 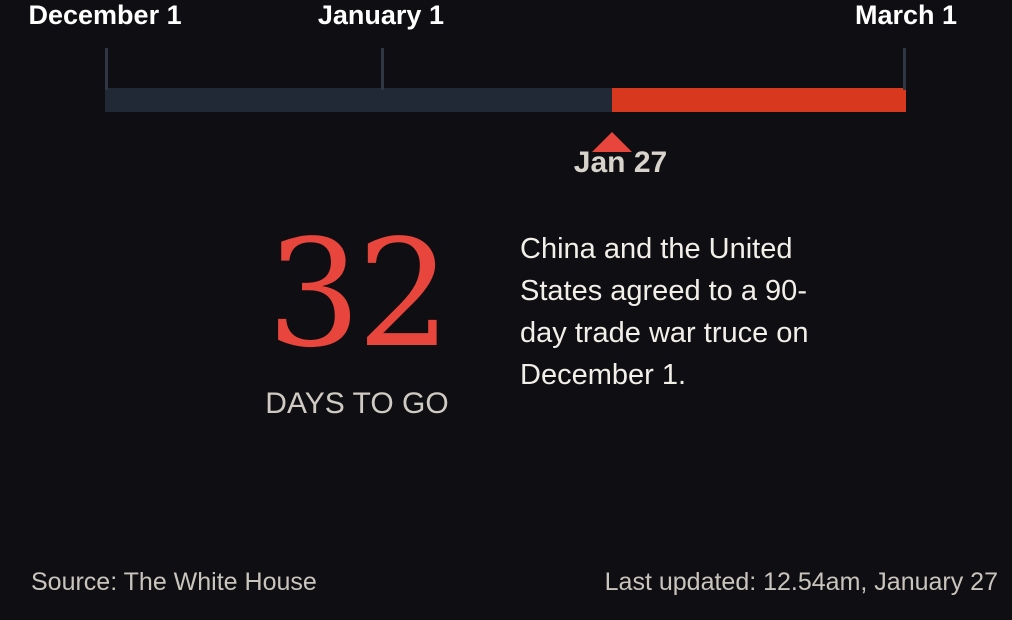 I want to click on today-marker-label: Jan 27, so click(x=620, y=162).